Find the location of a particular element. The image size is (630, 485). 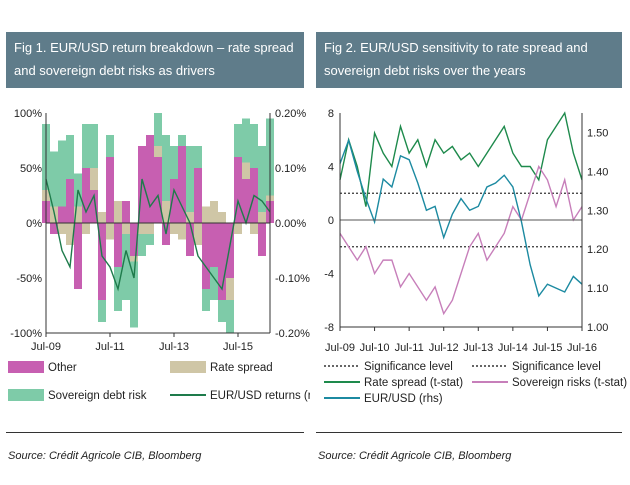

y-right-tick-label: 1.30 is located at coordinates (597, 211).